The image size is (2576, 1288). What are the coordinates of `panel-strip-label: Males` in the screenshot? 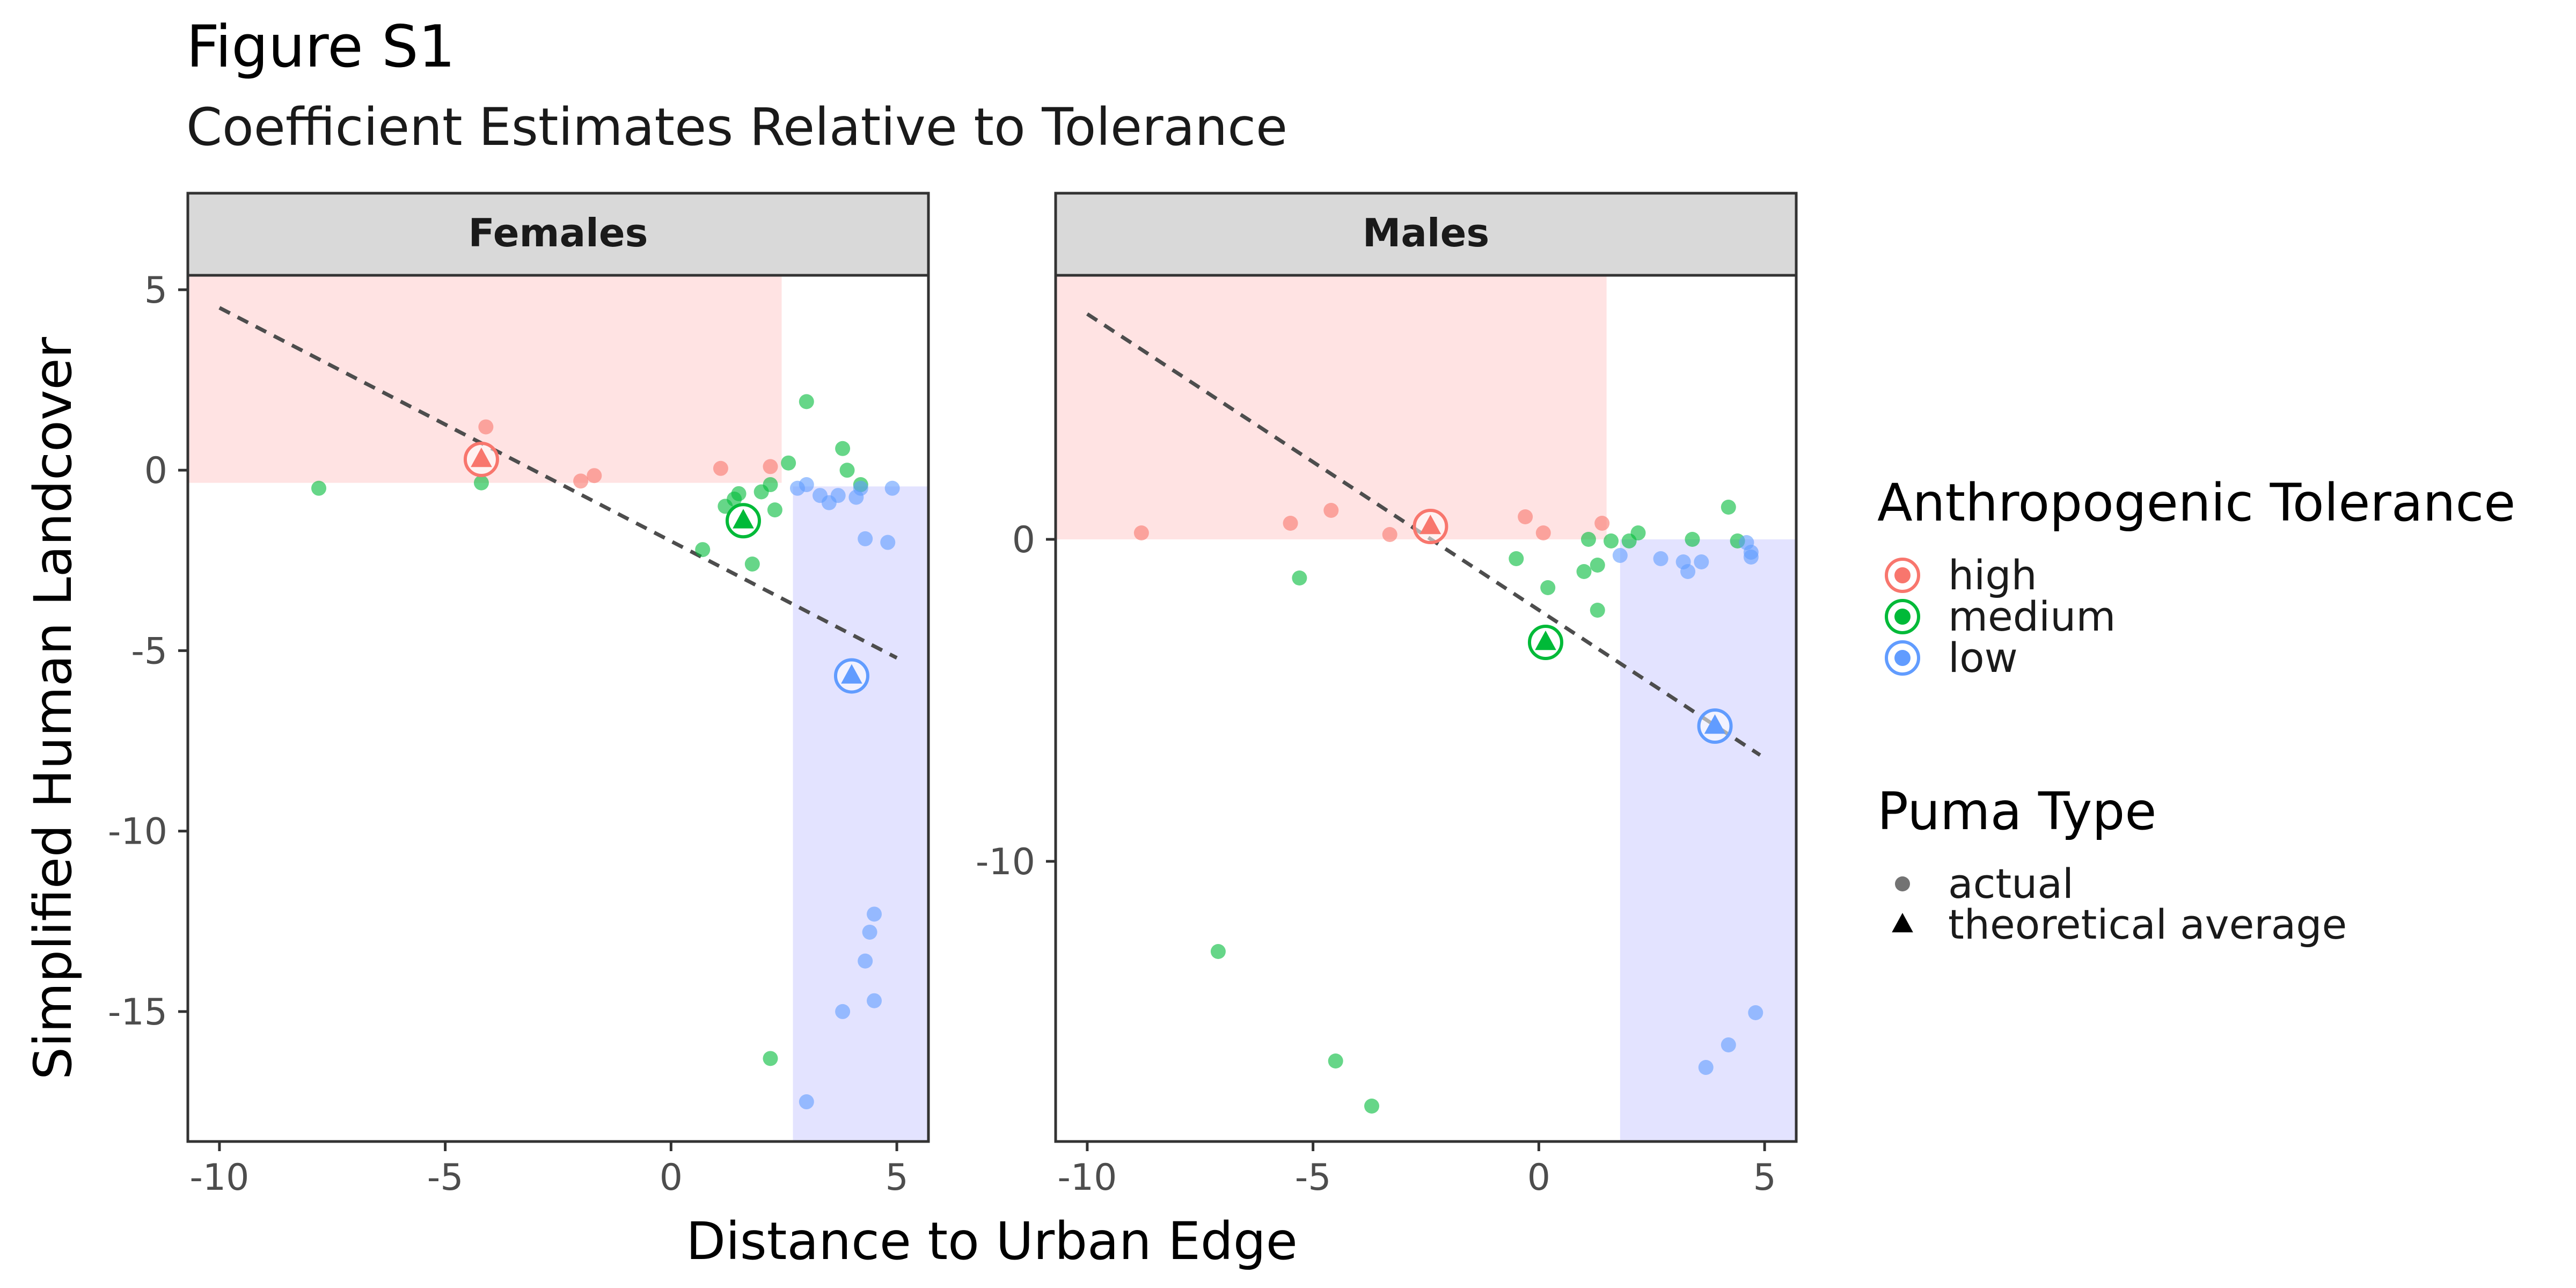 It's located at (1426, 232).